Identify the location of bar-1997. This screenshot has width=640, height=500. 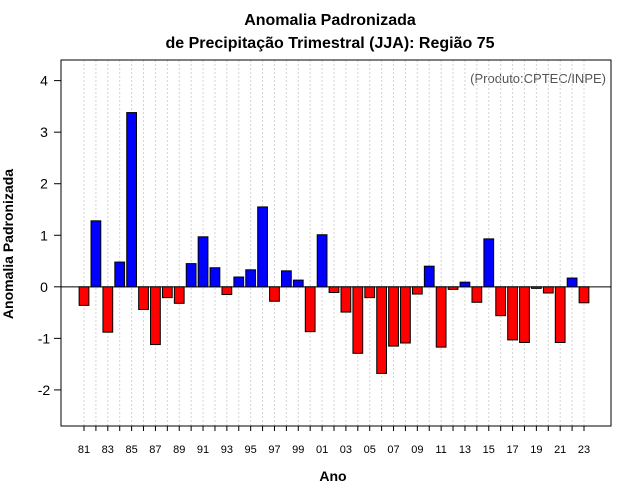
(274, 294).